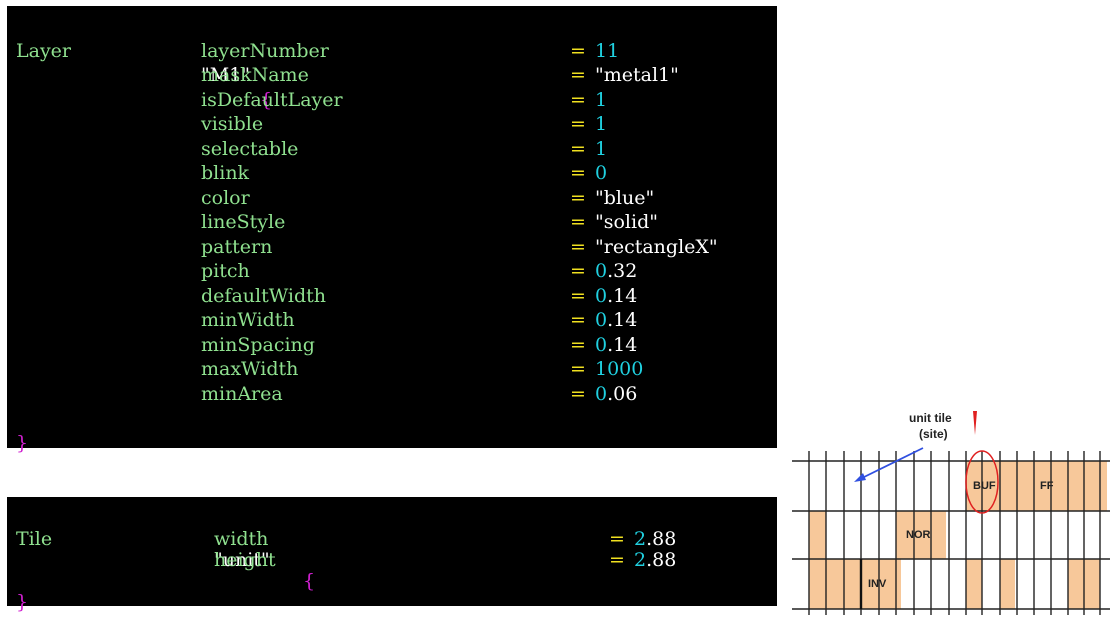 Image resolution: width=1115 pixels, height=634 pixels. I want to click on buf-label: BUF, so click(984, 486).